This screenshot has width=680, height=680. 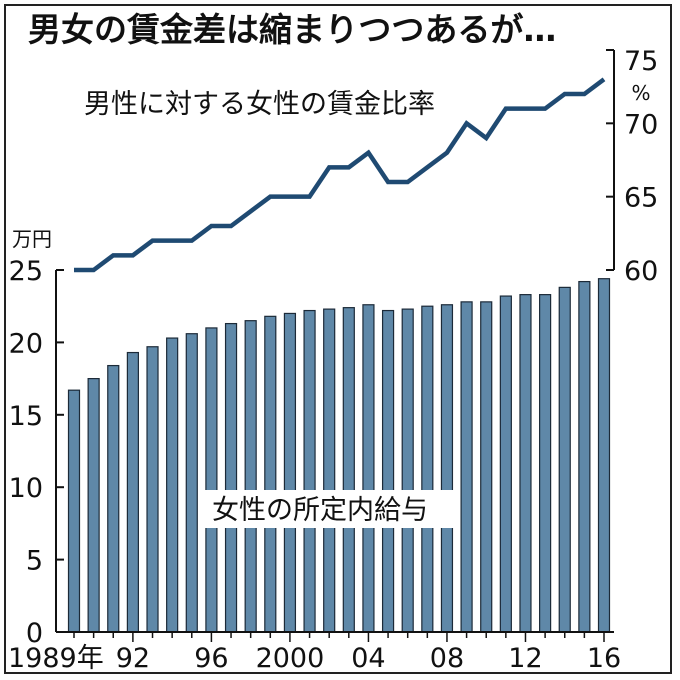 I want to click on x-tick-label: 92, so click(x=133, y=658).